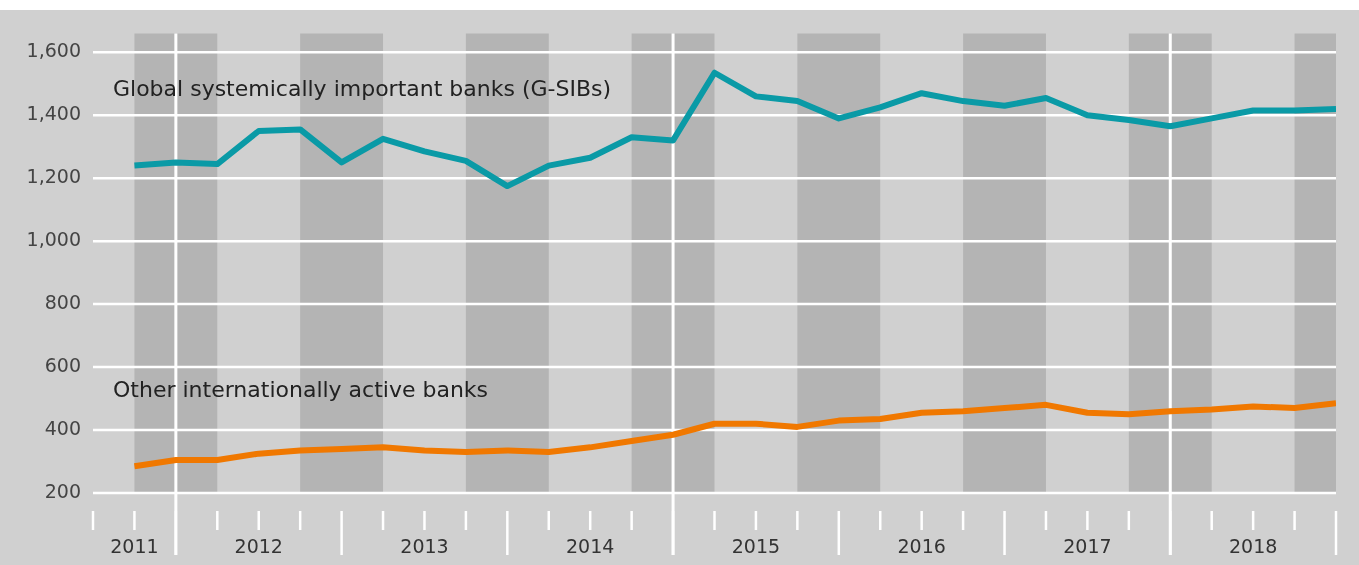 This screenshot has width=1359, height=565. I want to click on y-tick-label: 400, so click(62, 427).